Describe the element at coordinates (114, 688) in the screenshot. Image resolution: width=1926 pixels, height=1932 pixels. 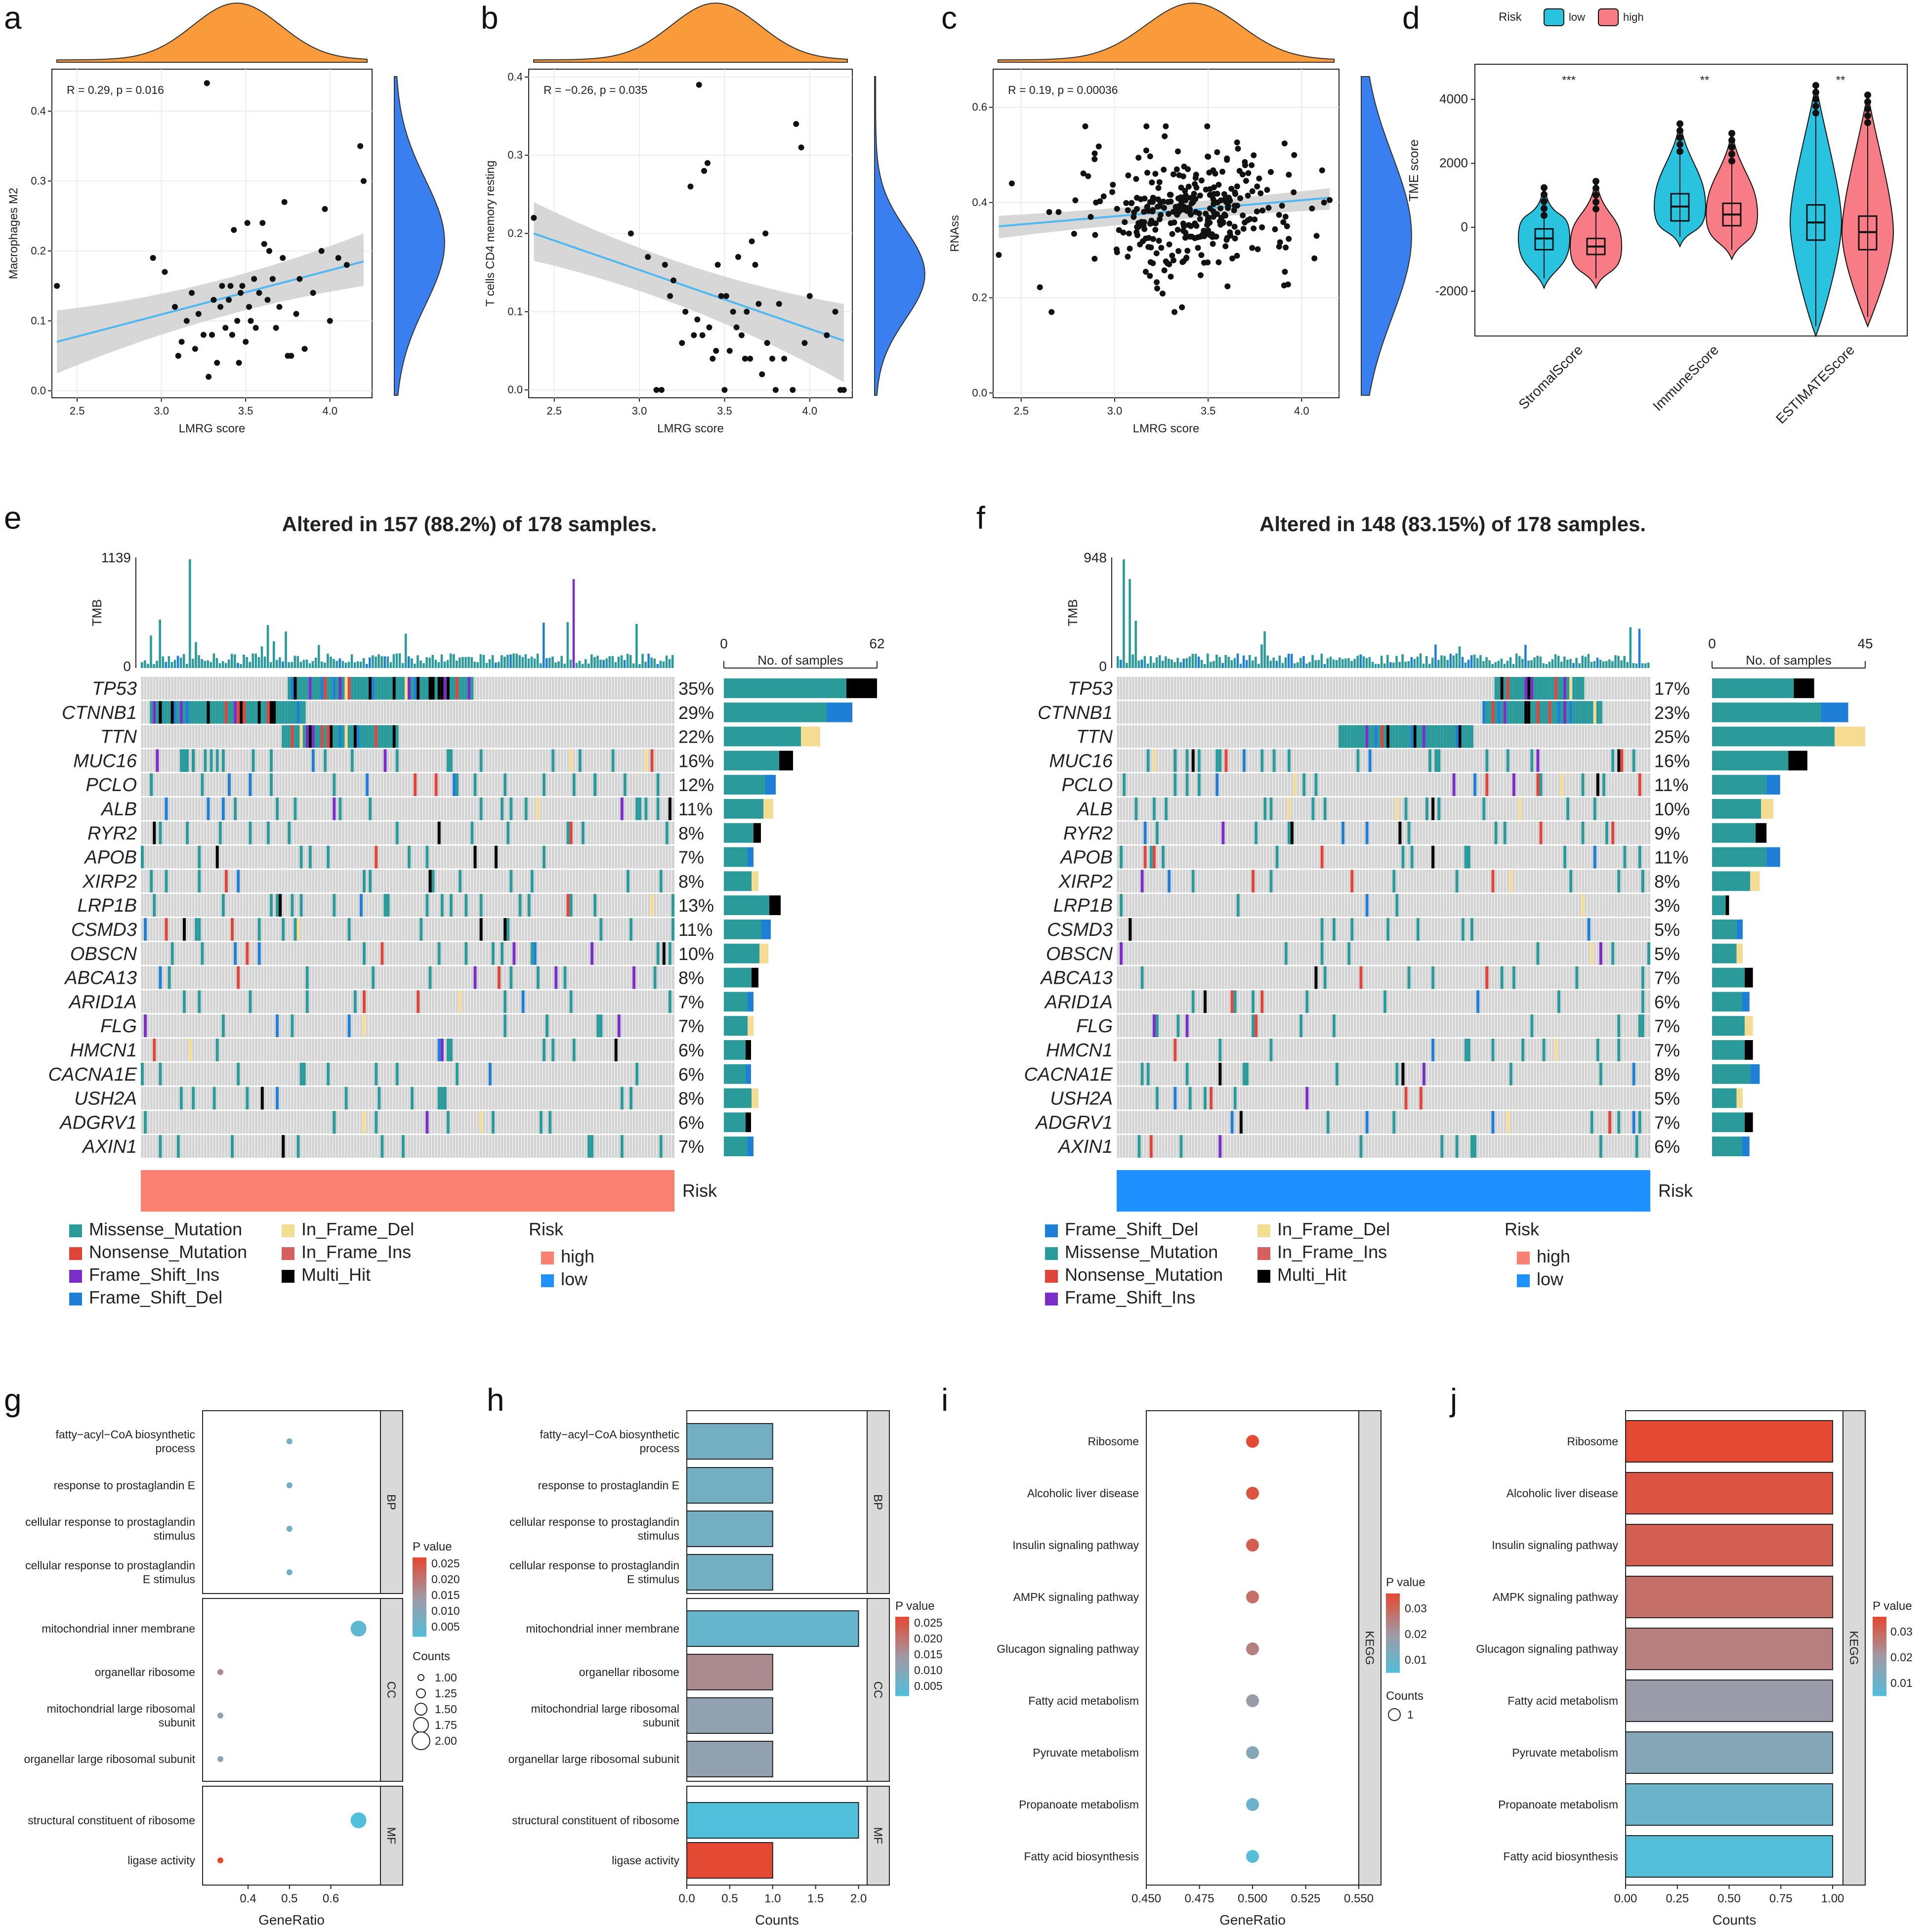
I see `gene-label: TP53` at that location.